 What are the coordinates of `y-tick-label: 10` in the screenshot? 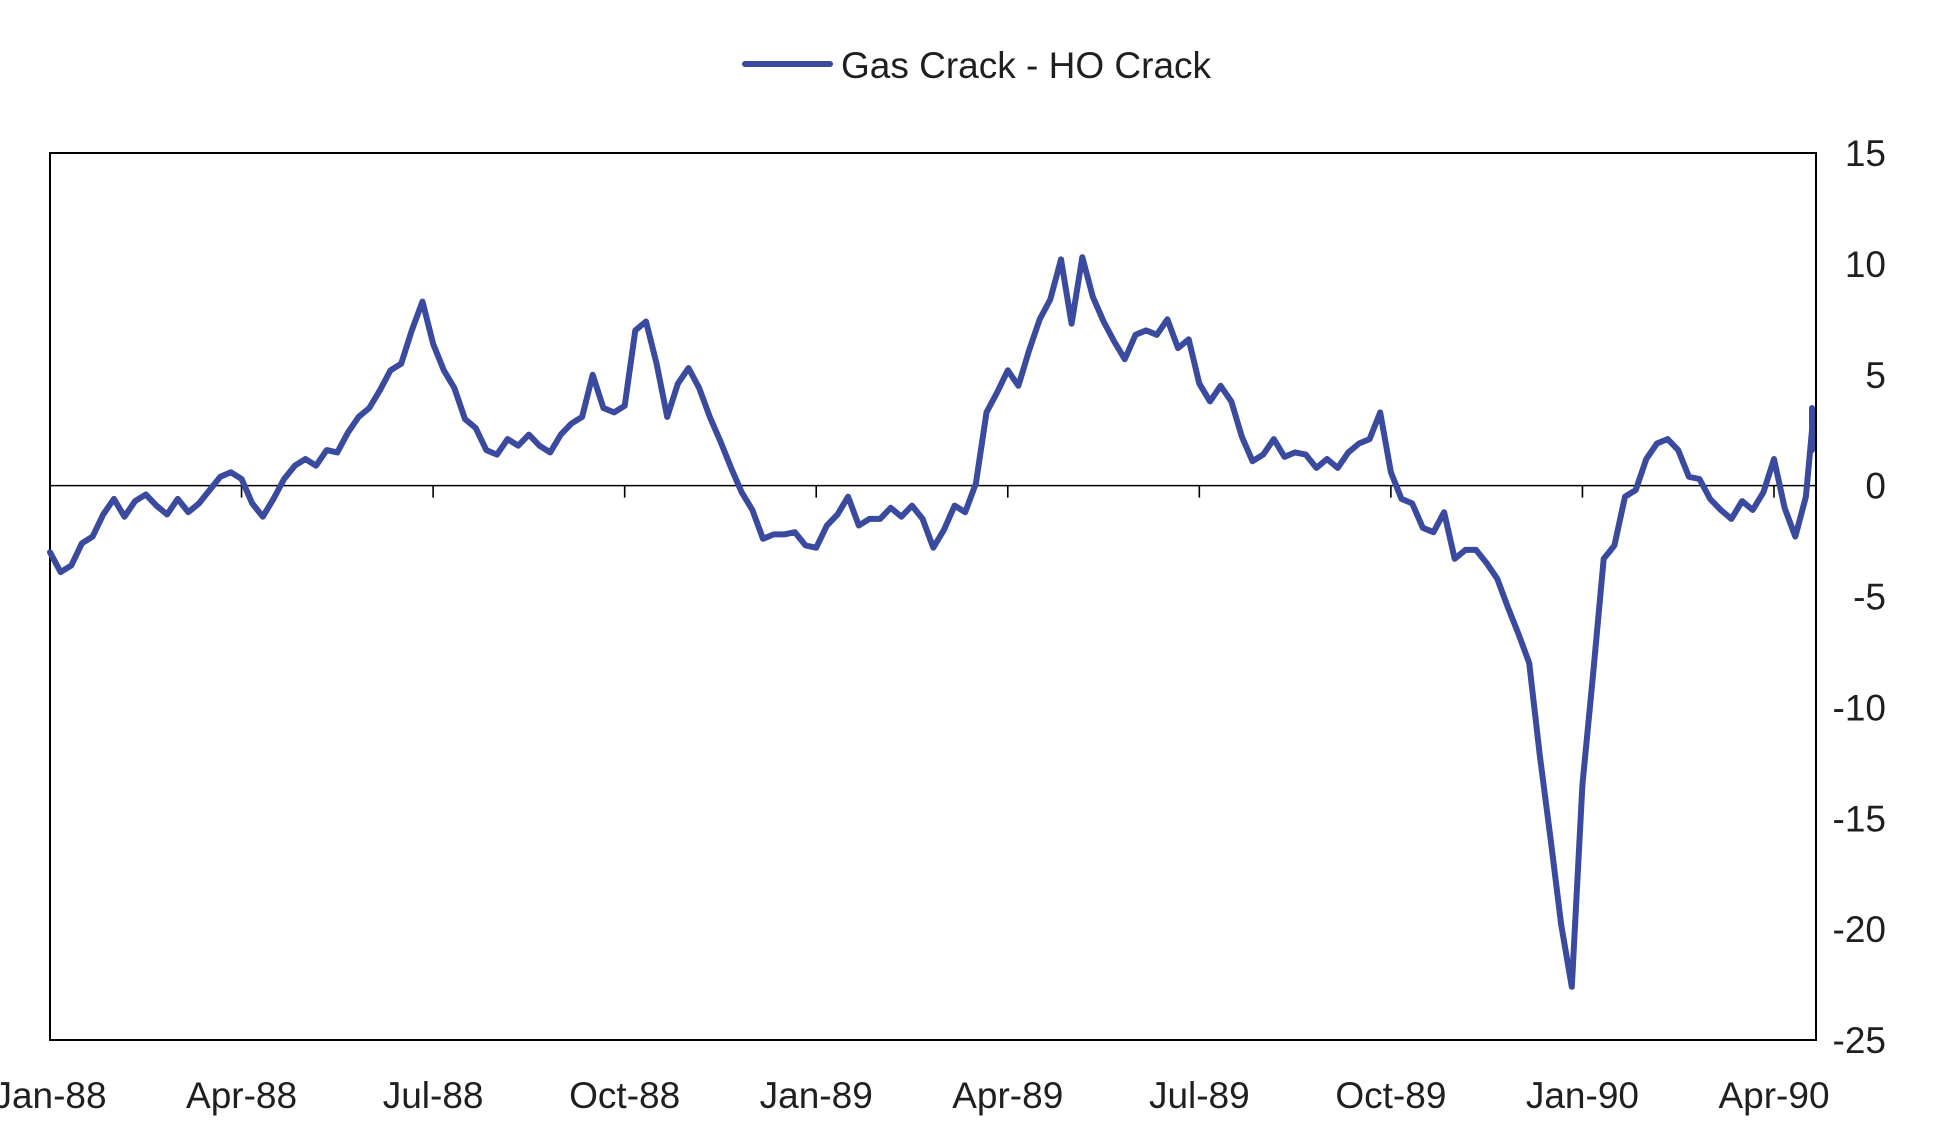 It's located at (1865, 264).